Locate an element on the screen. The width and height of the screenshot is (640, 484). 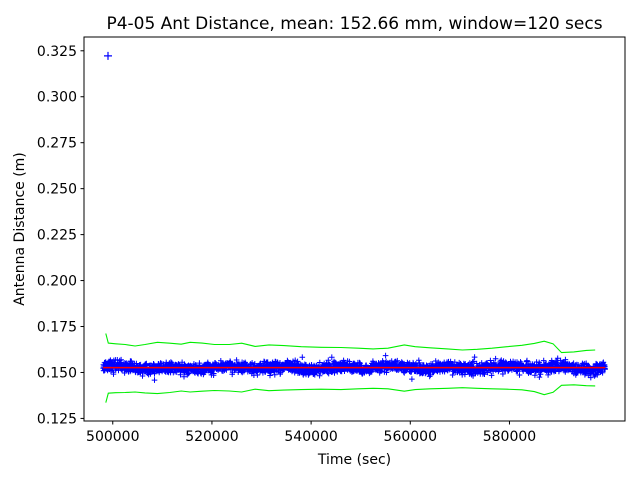
x-tick-label: 560000 is located at coordinates (410, 437).